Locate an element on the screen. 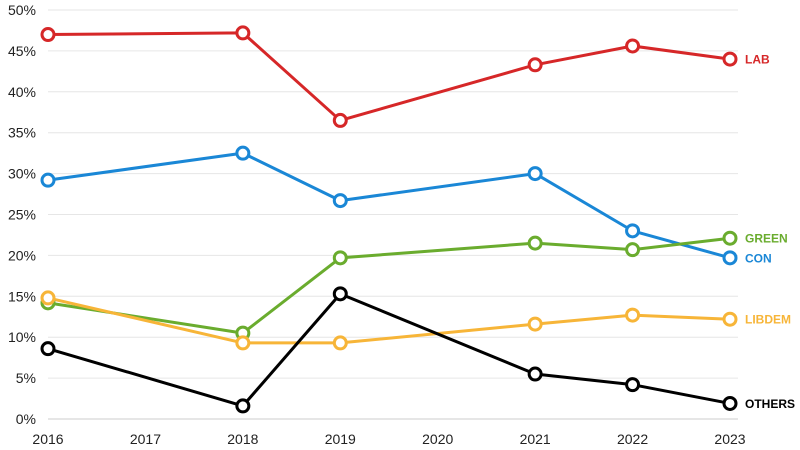 The image size is (800, 450). y-tick-label: 25% is located at coordinates (22, 215).